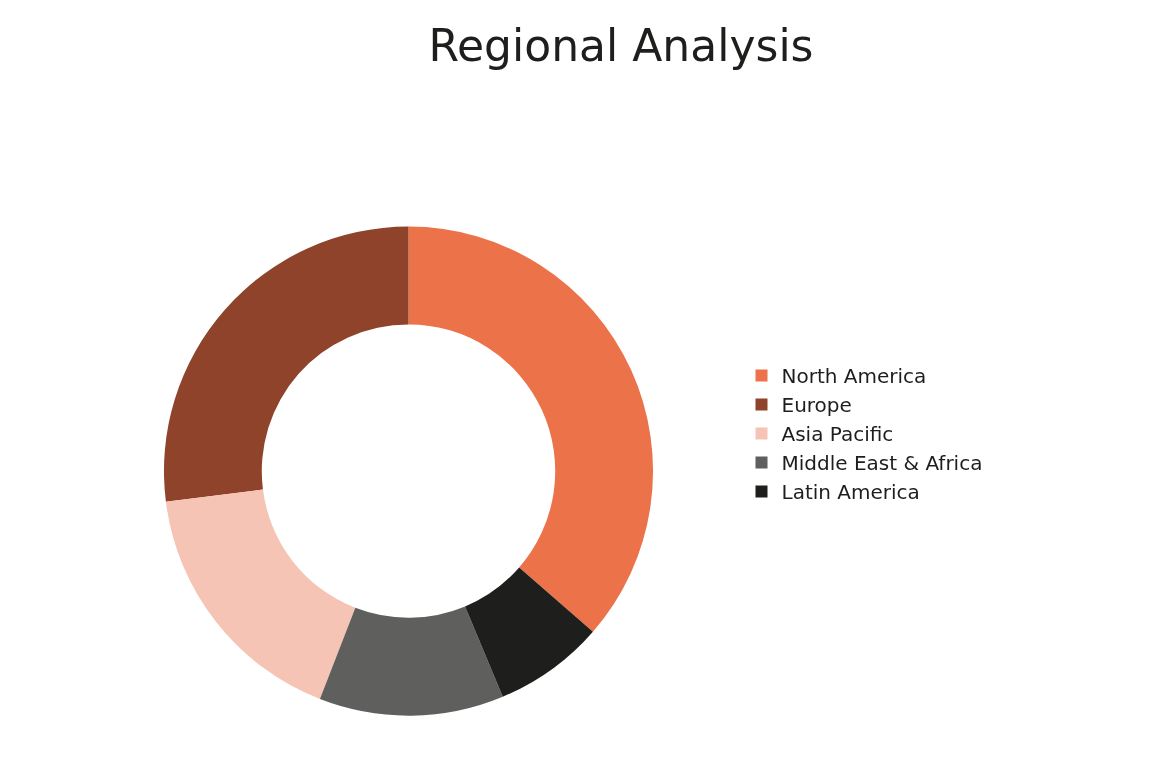 The image size is (1150, 767). Describe the element at coordinates (850, 492) in the screenshot. I see `legend-label: Latin America` at that location.